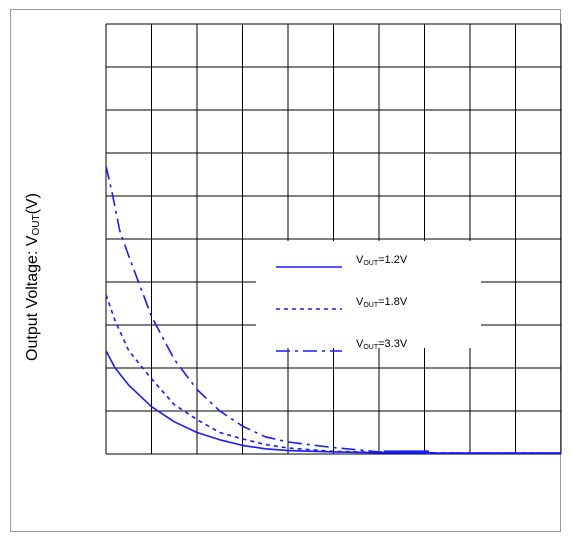 This screenshot has width=573, height=542. Describe the element at coordinates (32, 204) in the screenshot. I see `y-axis-label-suffix: (V)` at that location.